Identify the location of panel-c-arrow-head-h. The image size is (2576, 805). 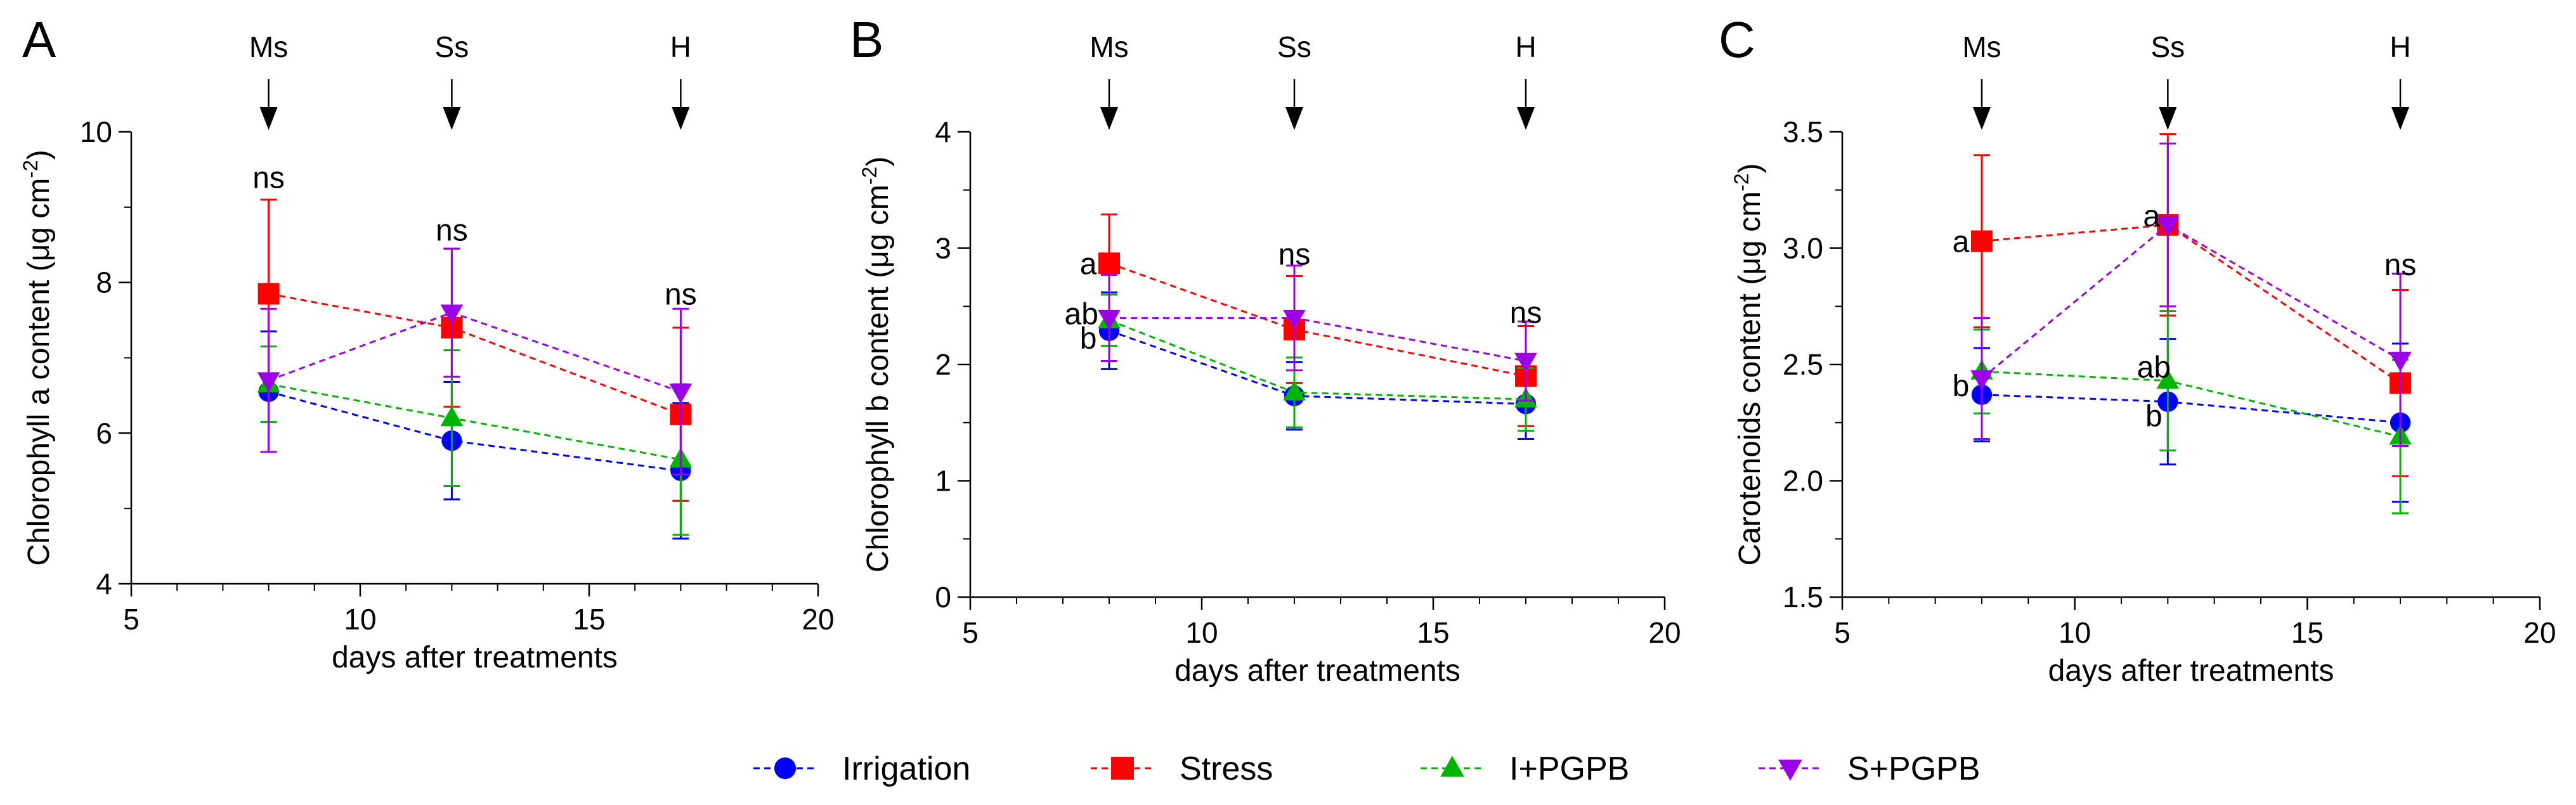
(2400, 118).